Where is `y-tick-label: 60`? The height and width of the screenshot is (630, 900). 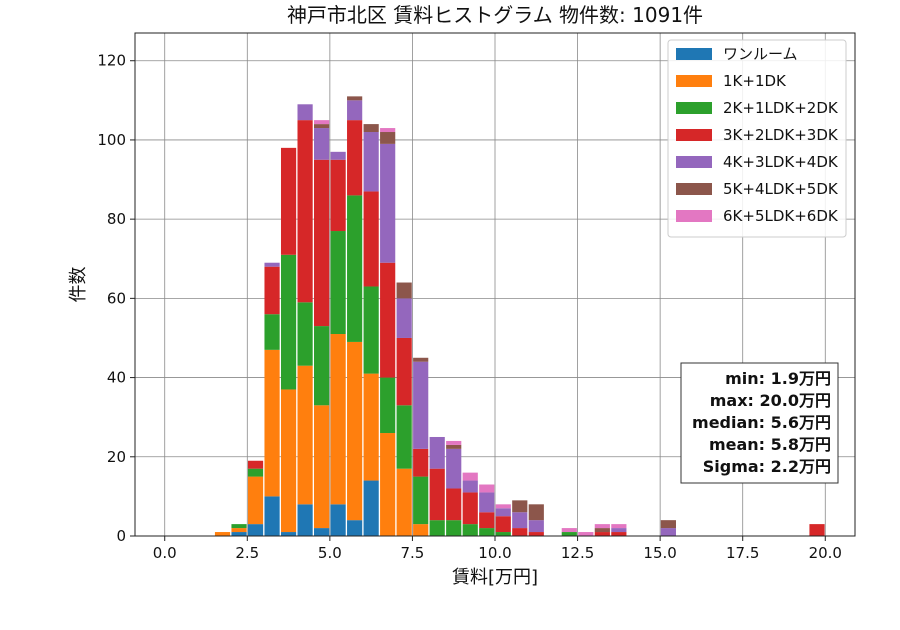
y-tick-label: 60 is located at coordinates (116, 298).